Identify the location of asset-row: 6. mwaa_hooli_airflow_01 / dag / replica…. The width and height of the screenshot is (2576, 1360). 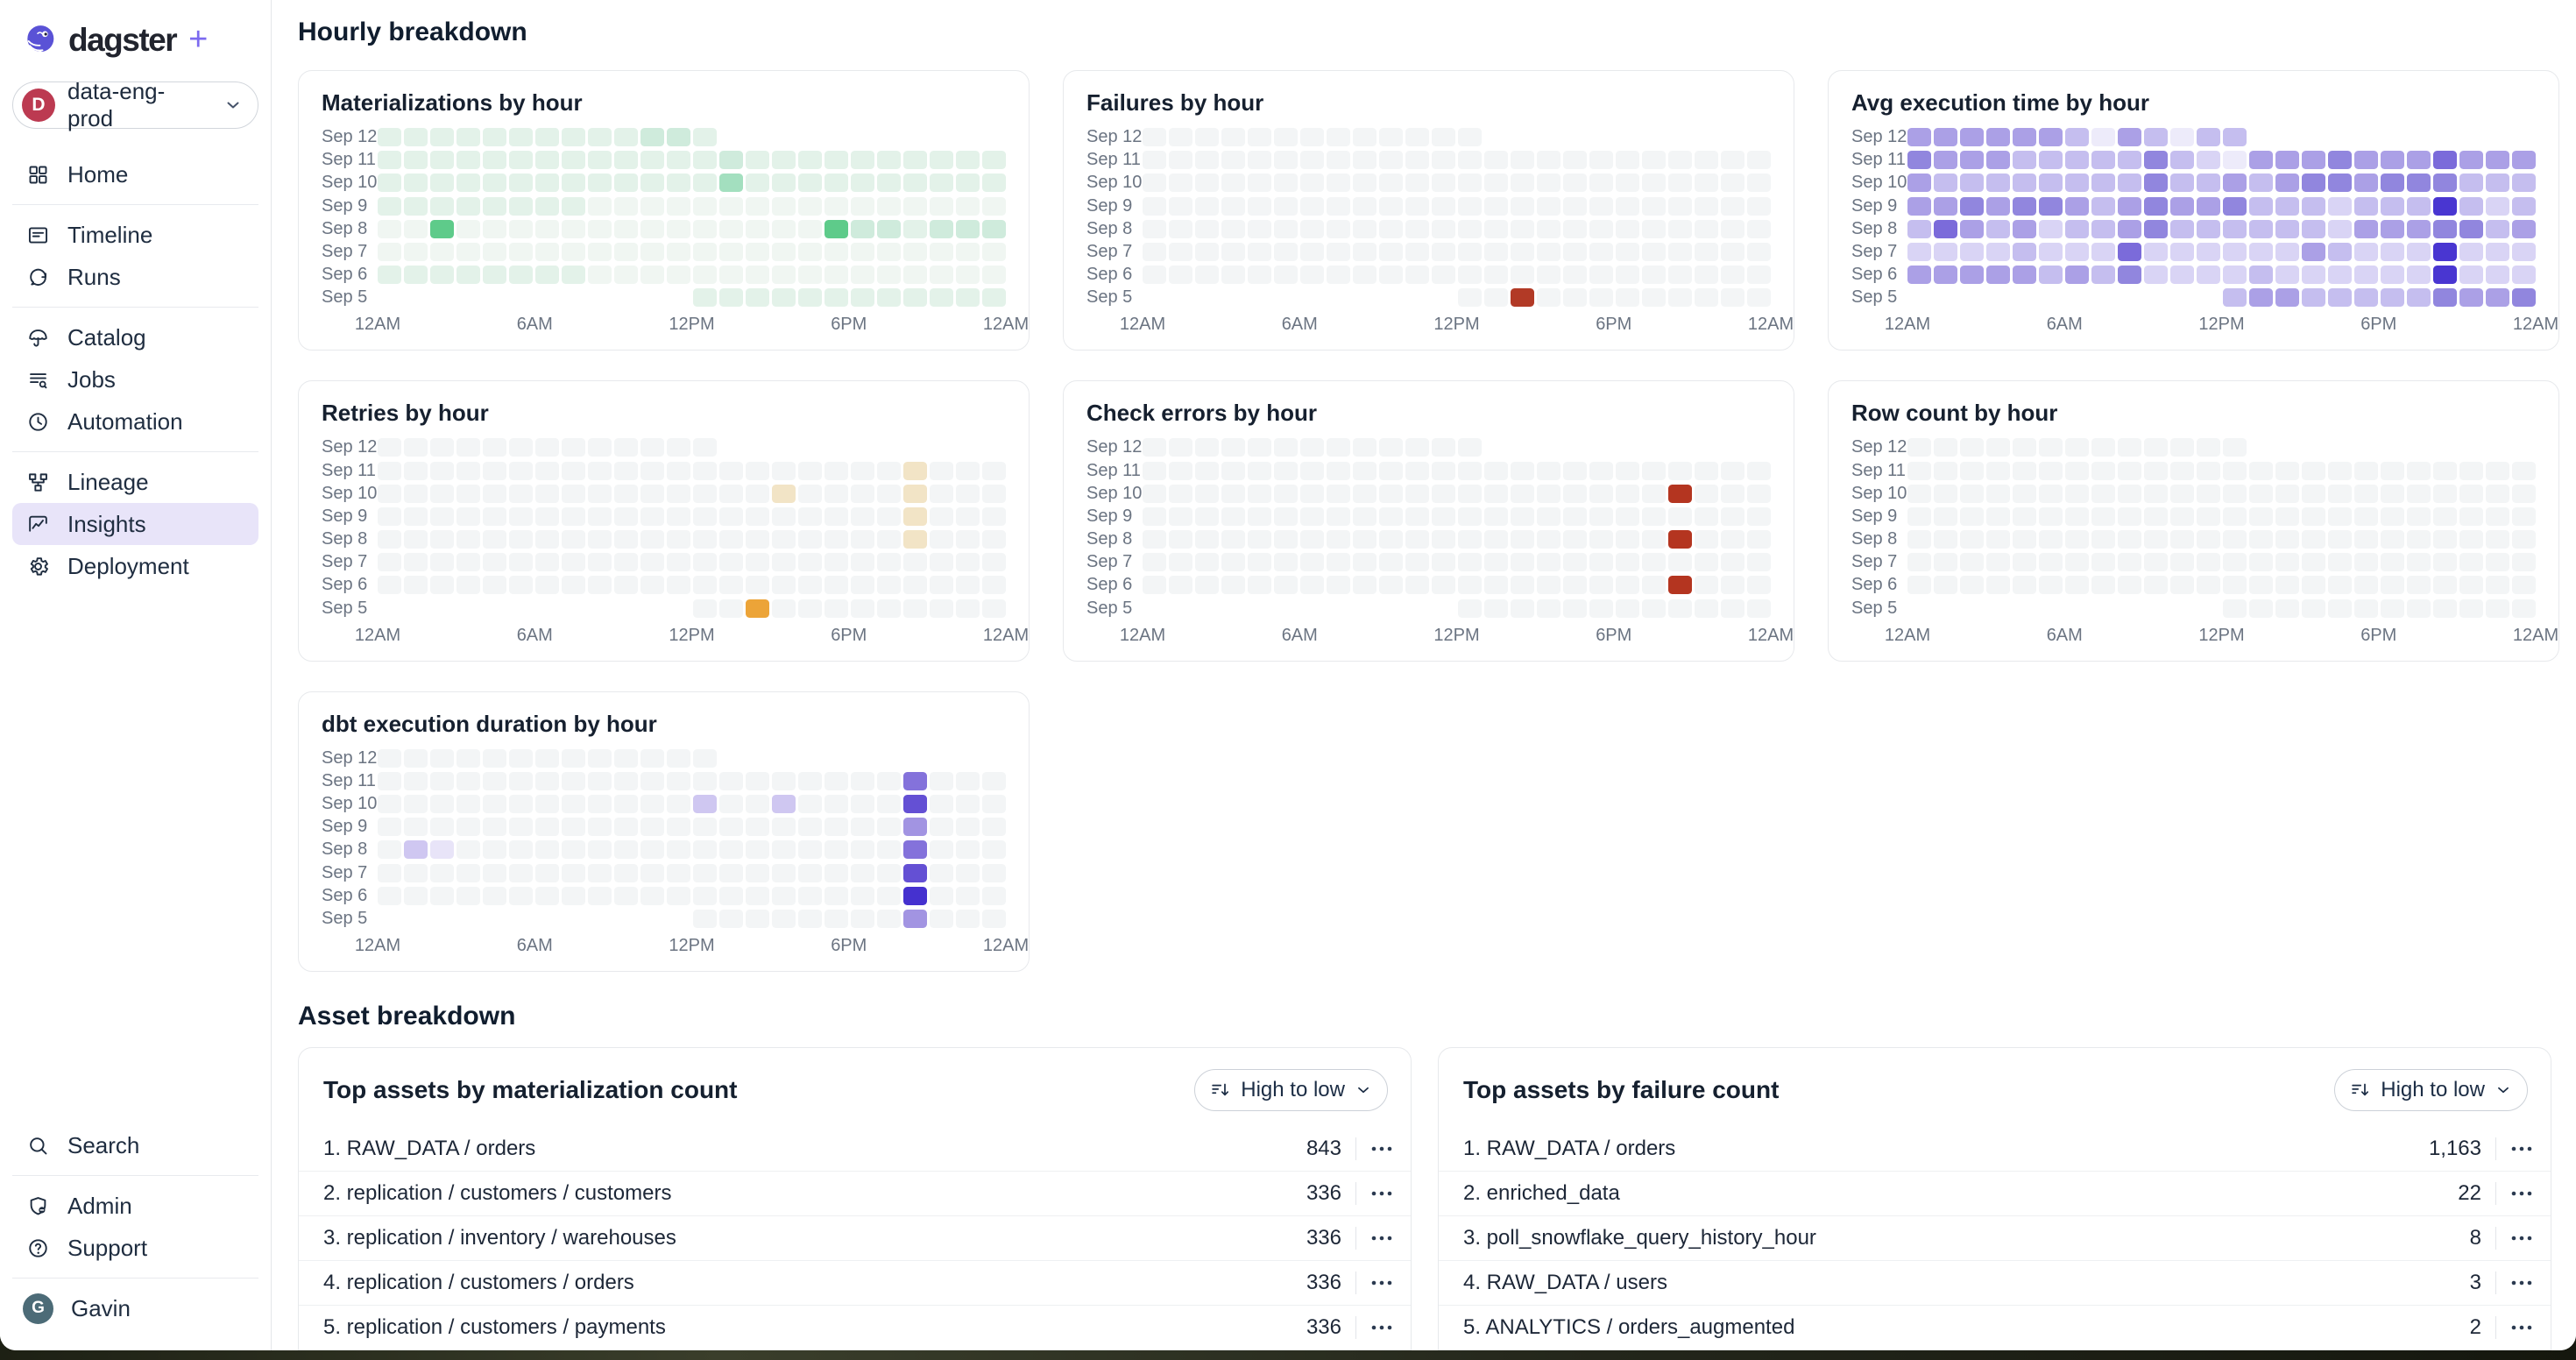
(855, 1349).